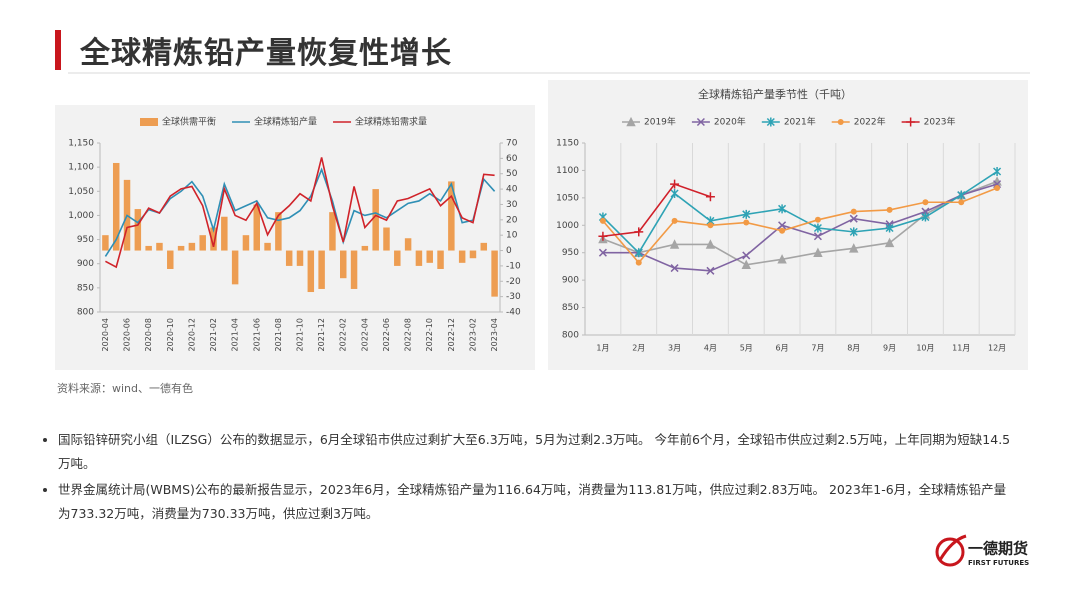 Image resolution: width=1080 pixels, height=608 pixels. Describe the element at coordinates (285, 122) in the screenshot. I see `legend-label: 全球精炼铅产量` at that location.